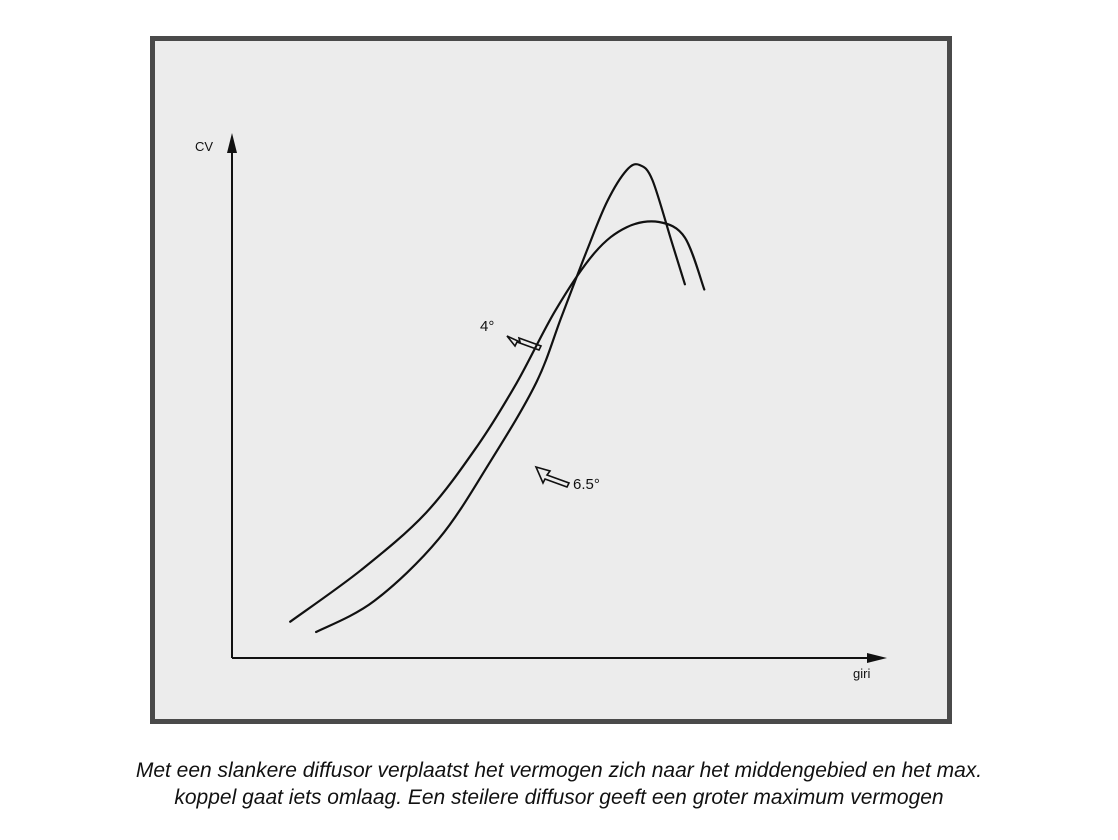  What do you see at coordinates (861, 673) in the screenshot?
I see `x-axis-label: giri` at bounding box center [861, 673].